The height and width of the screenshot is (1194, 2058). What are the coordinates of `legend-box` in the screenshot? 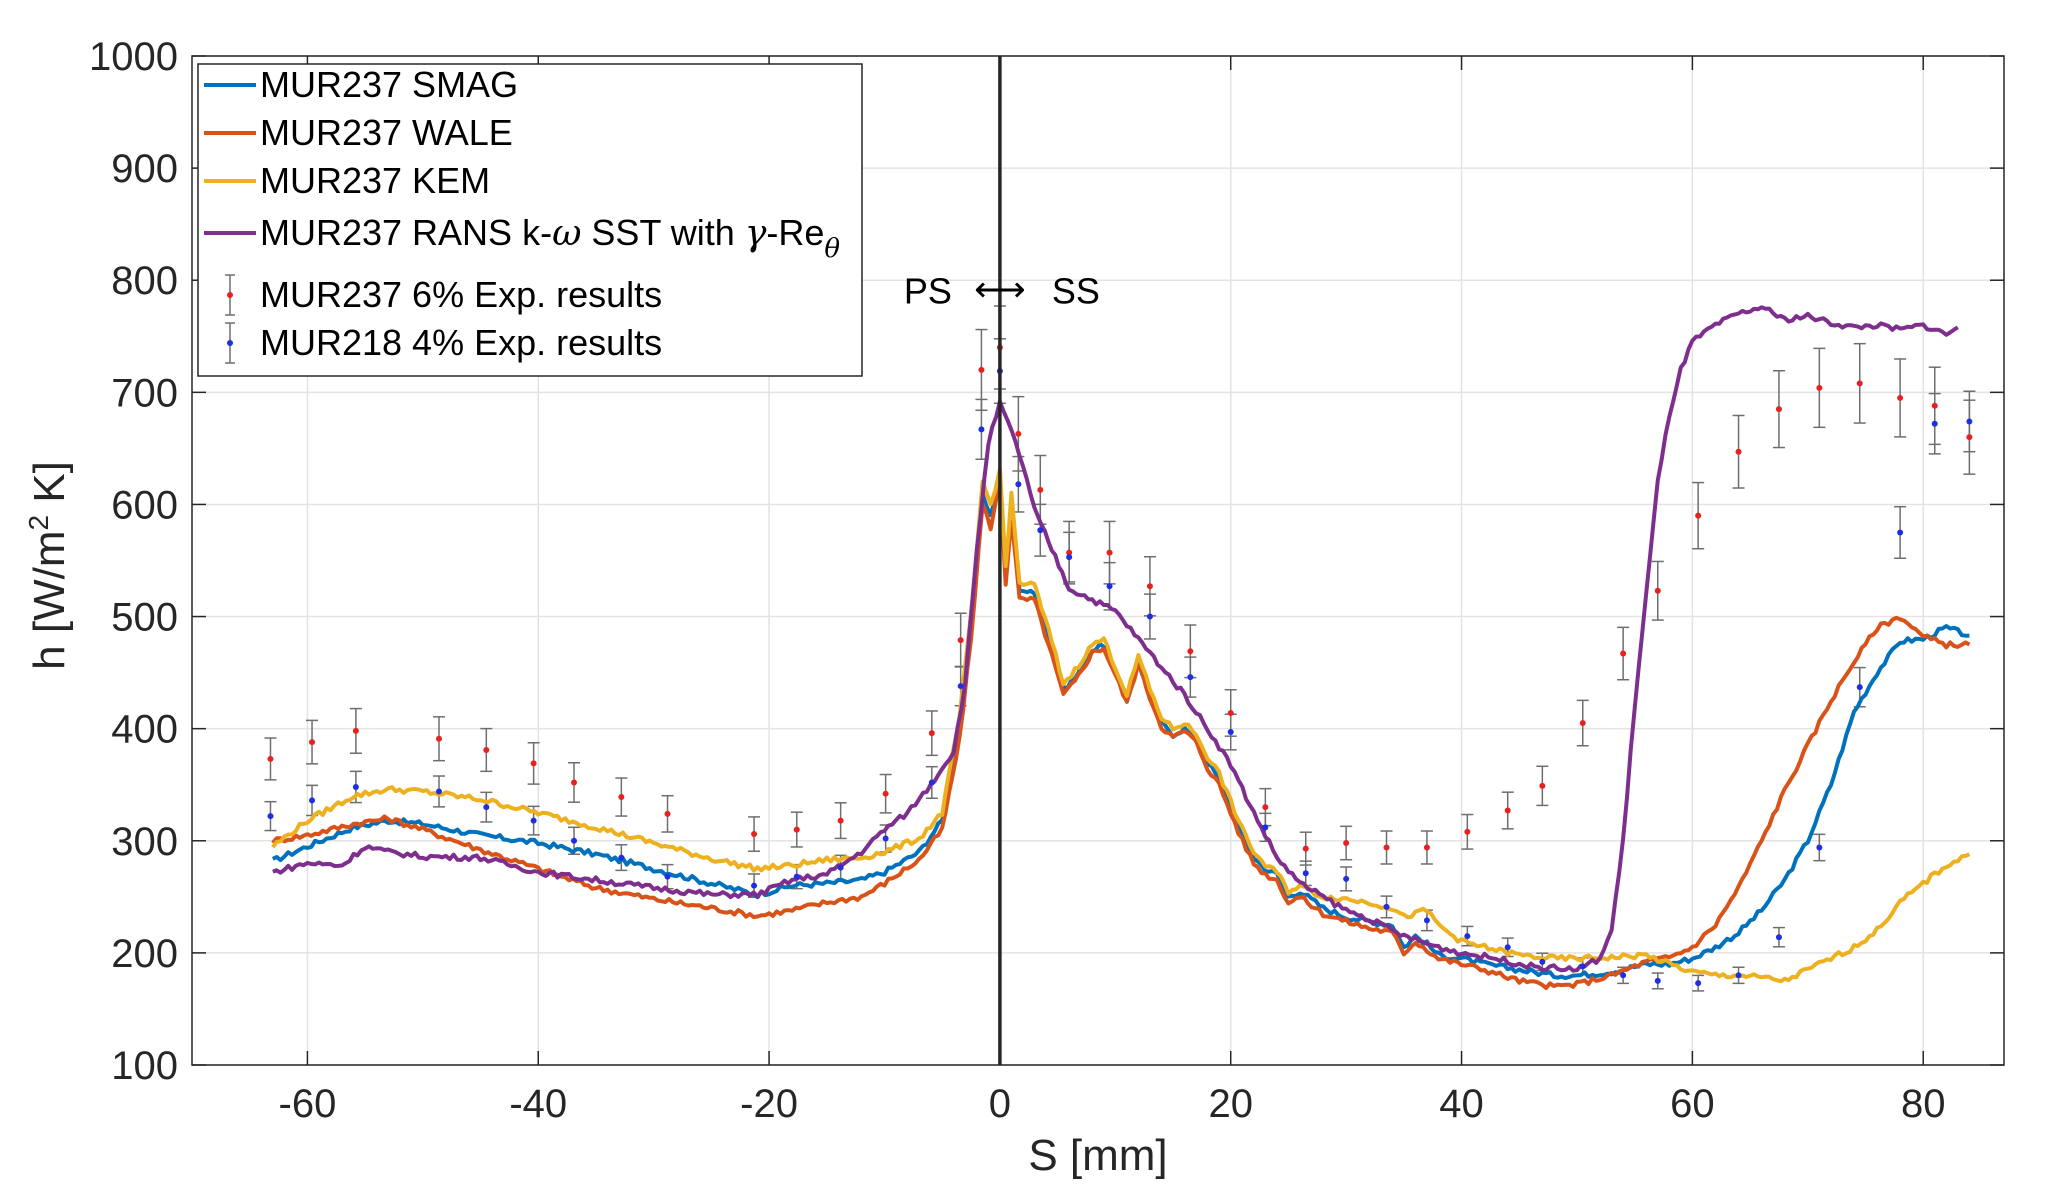 It's located at (530, 220).